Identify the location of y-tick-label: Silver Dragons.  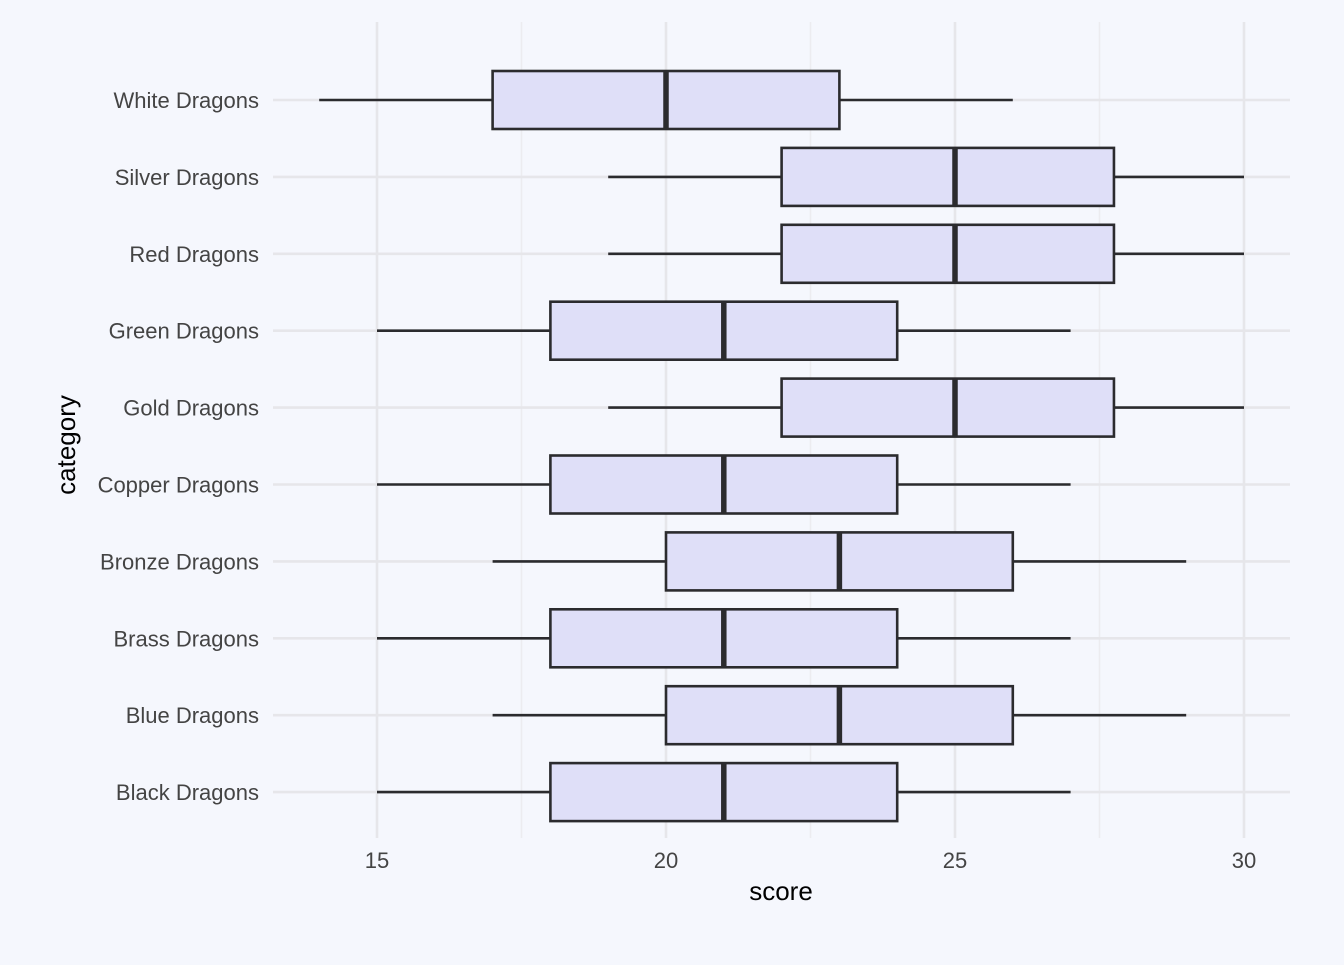
(187, 177).